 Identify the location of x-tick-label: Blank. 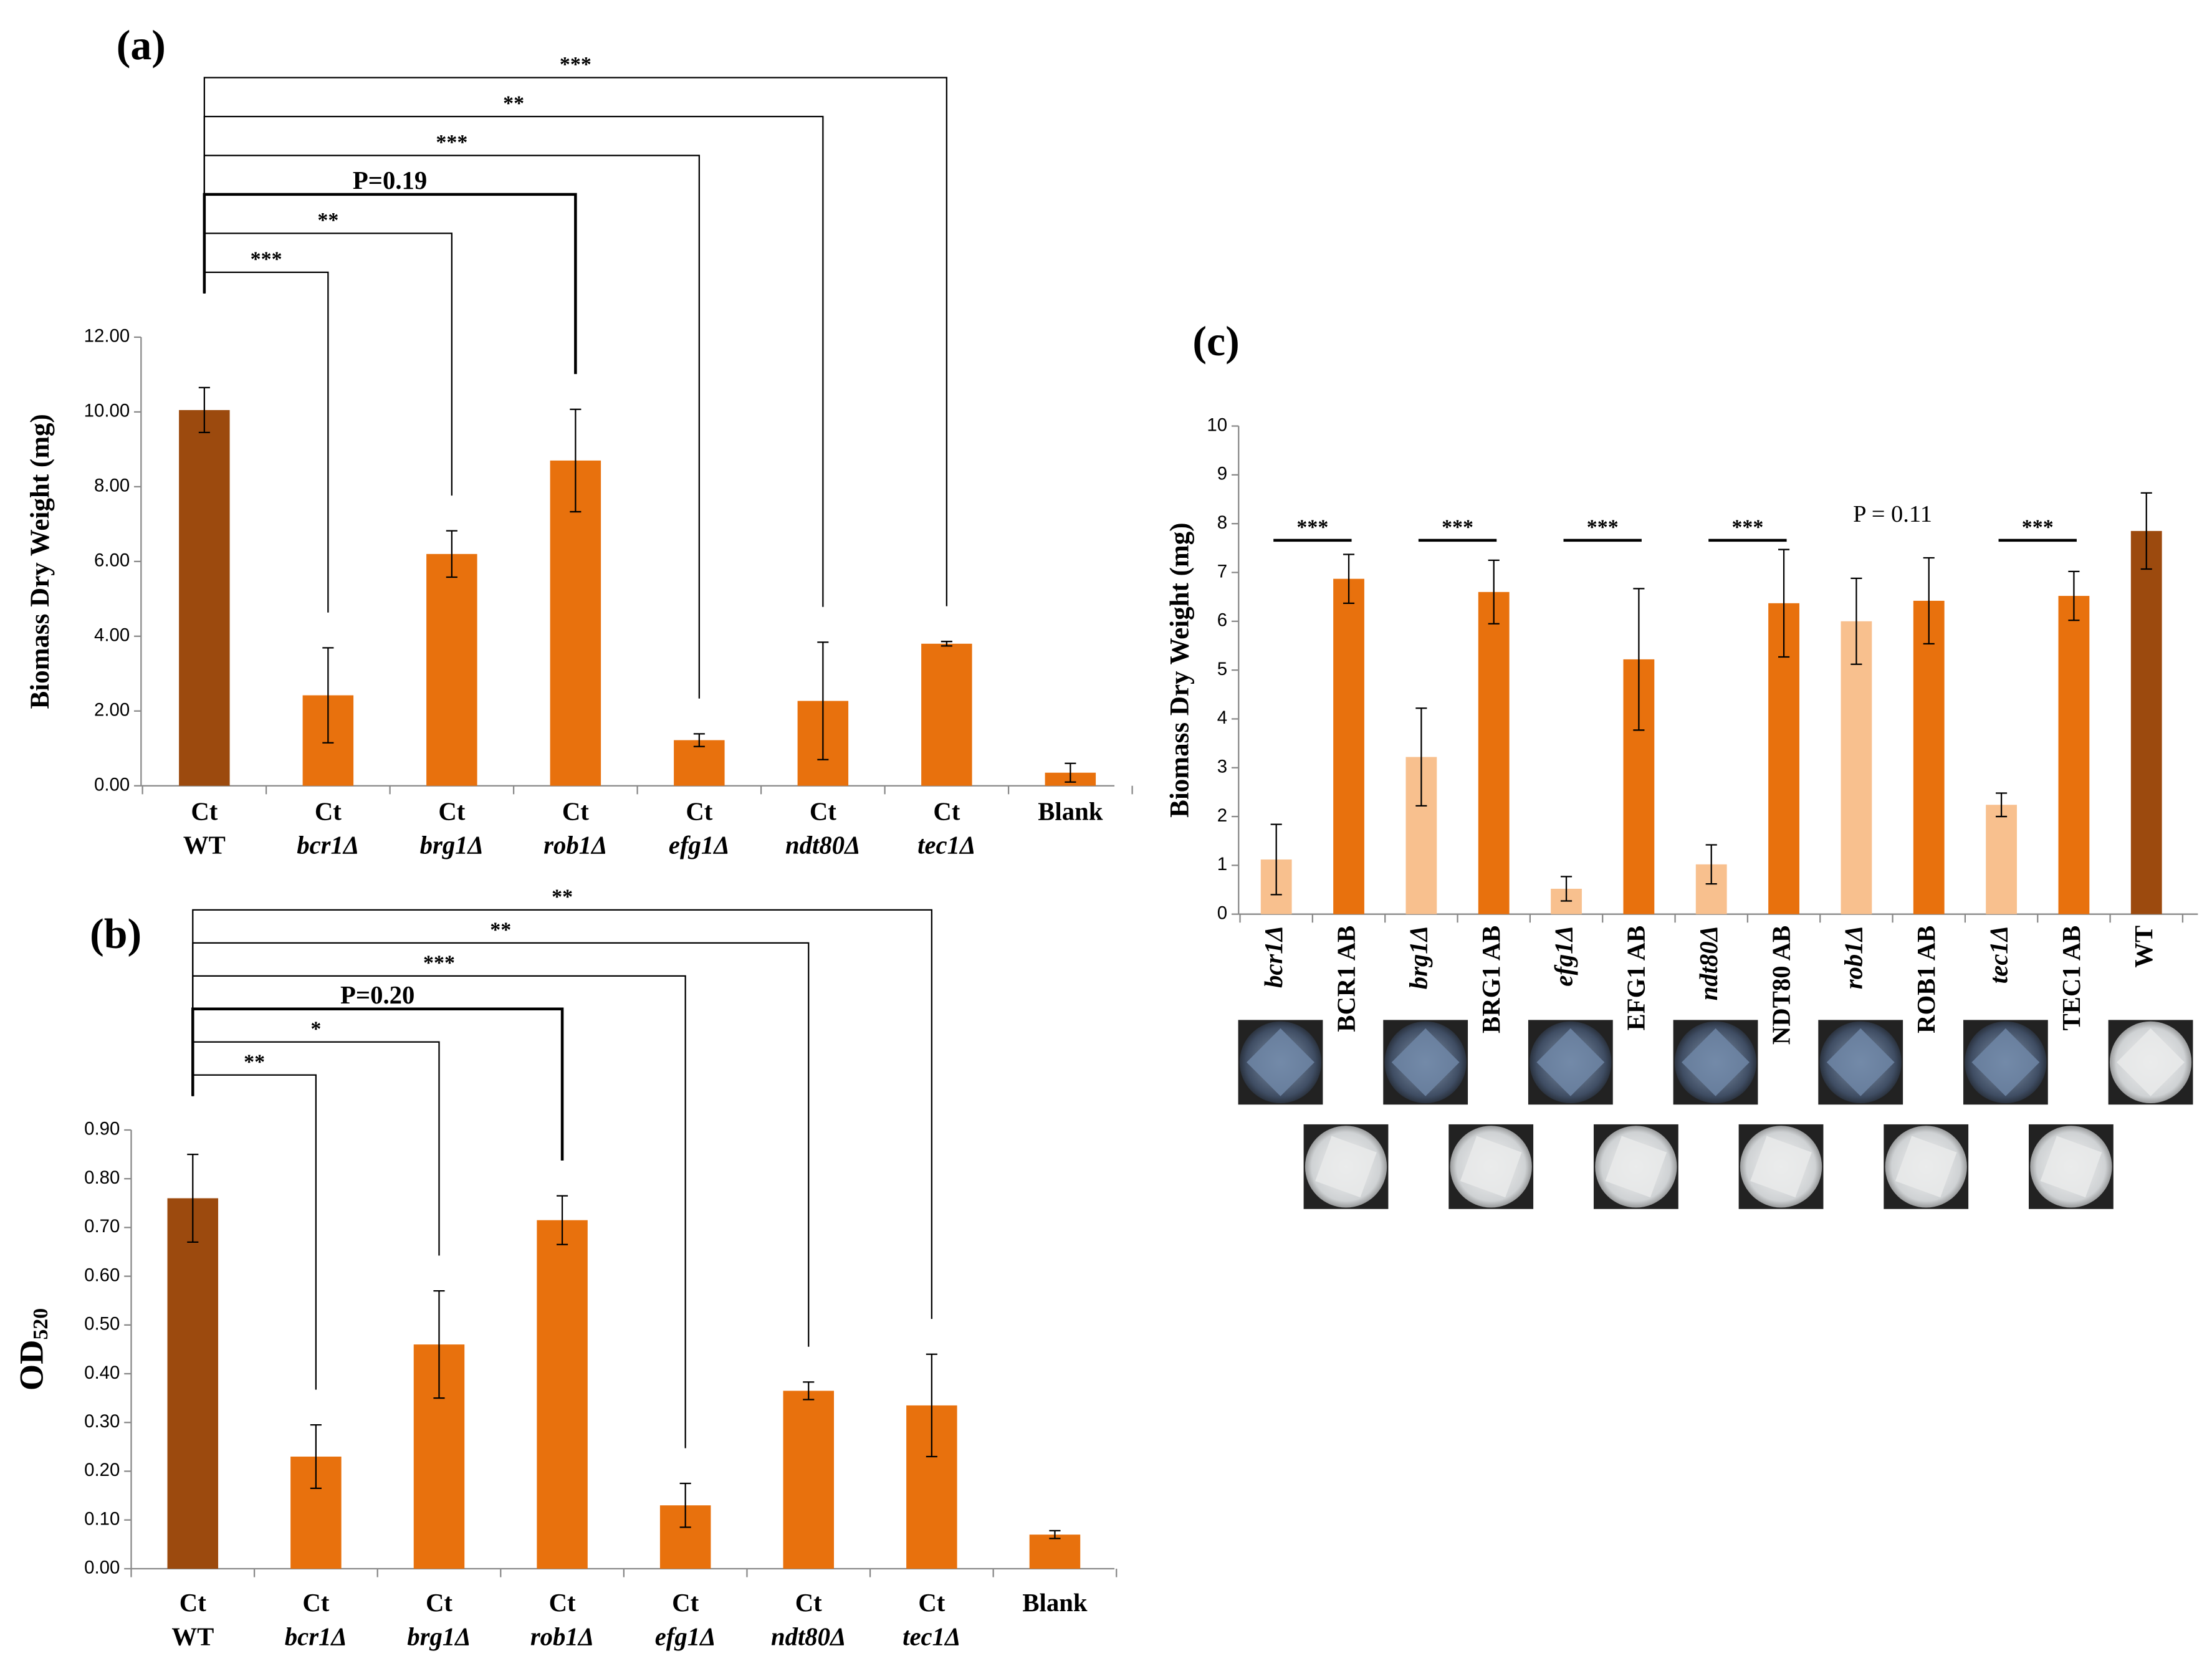
(1070, 811).